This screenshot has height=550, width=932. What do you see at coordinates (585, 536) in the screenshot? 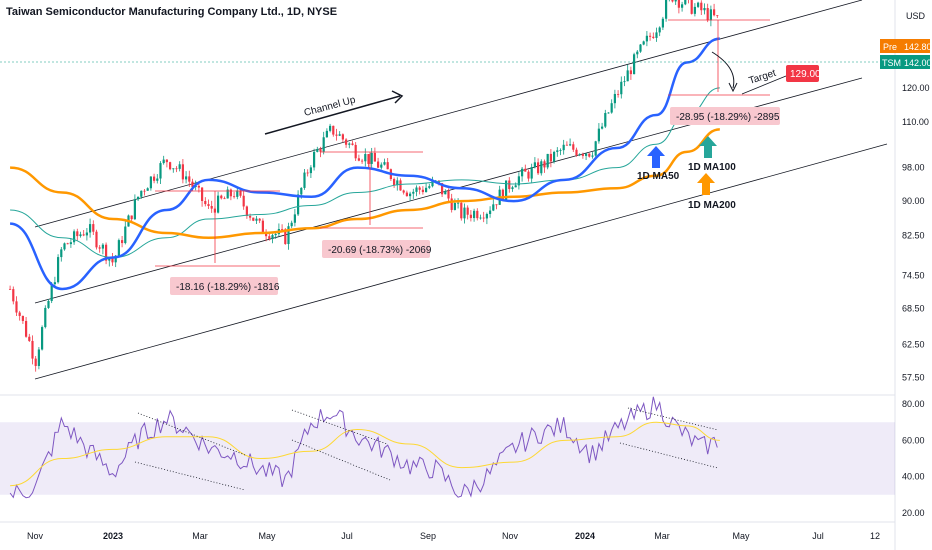
I see `time-tick-label: 2024` at bounding box center [585, 536].